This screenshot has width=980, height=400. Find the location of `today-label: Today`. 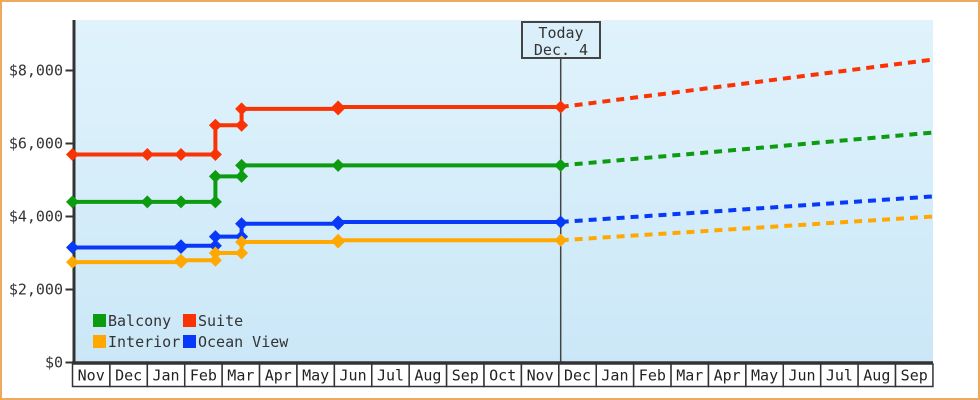

today-label: Today is located at coordinates (561, 33).